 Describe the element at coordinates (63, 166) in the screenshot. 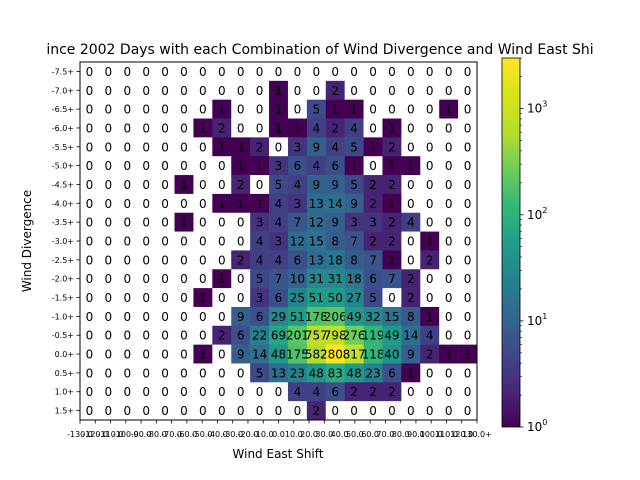

I see `y-tick-label: -5.0+` at that location.